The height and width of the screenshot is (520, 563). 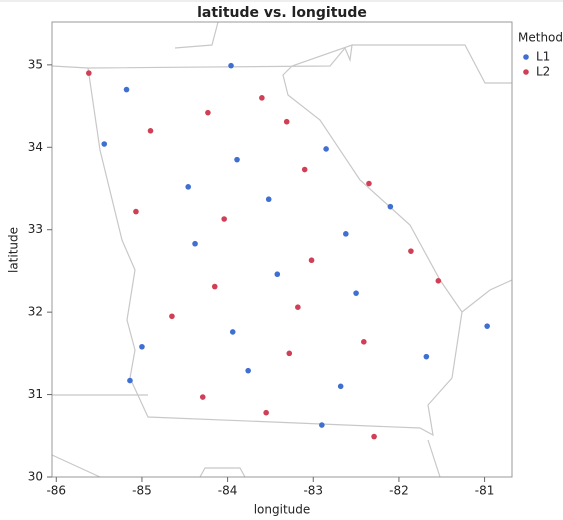 I want to click on x-axis-label: longitude, so click(x=282, y=510).